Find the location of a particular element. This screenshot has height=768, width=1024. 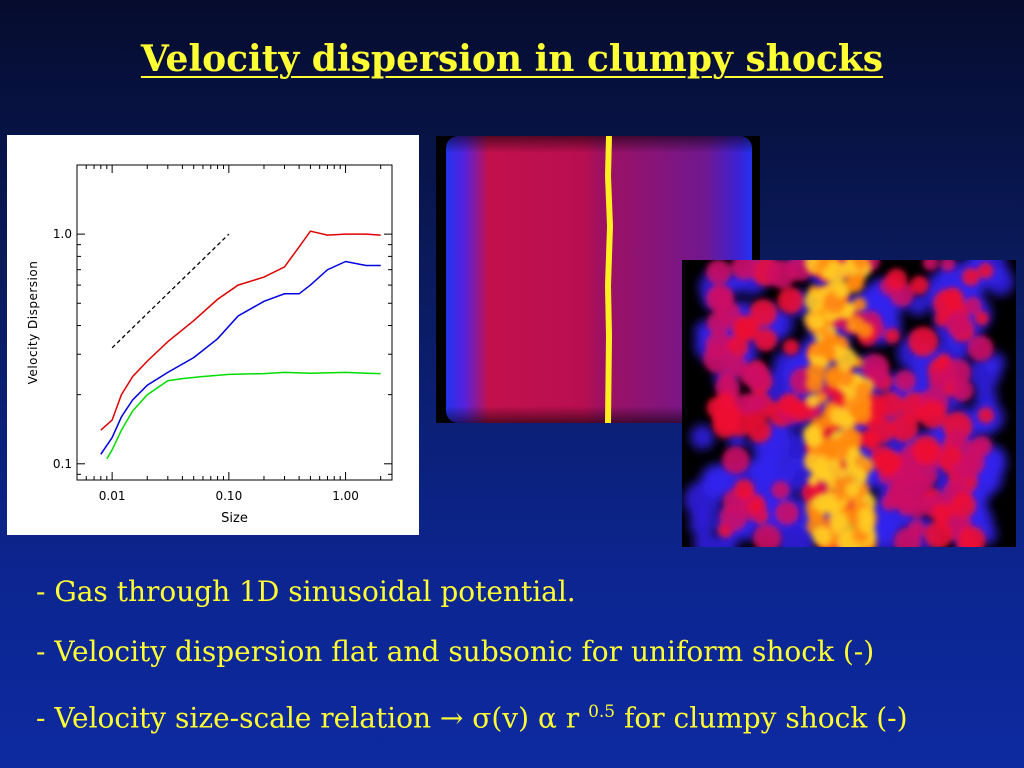

x-tick-label: 0.10 is located at coordinates (228, 496).